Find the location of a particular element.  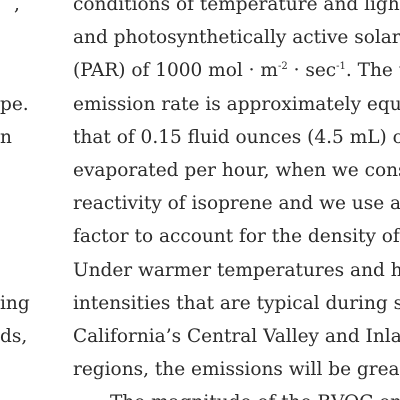

left-column-fragment: ing is located at coordinates (15, 303).